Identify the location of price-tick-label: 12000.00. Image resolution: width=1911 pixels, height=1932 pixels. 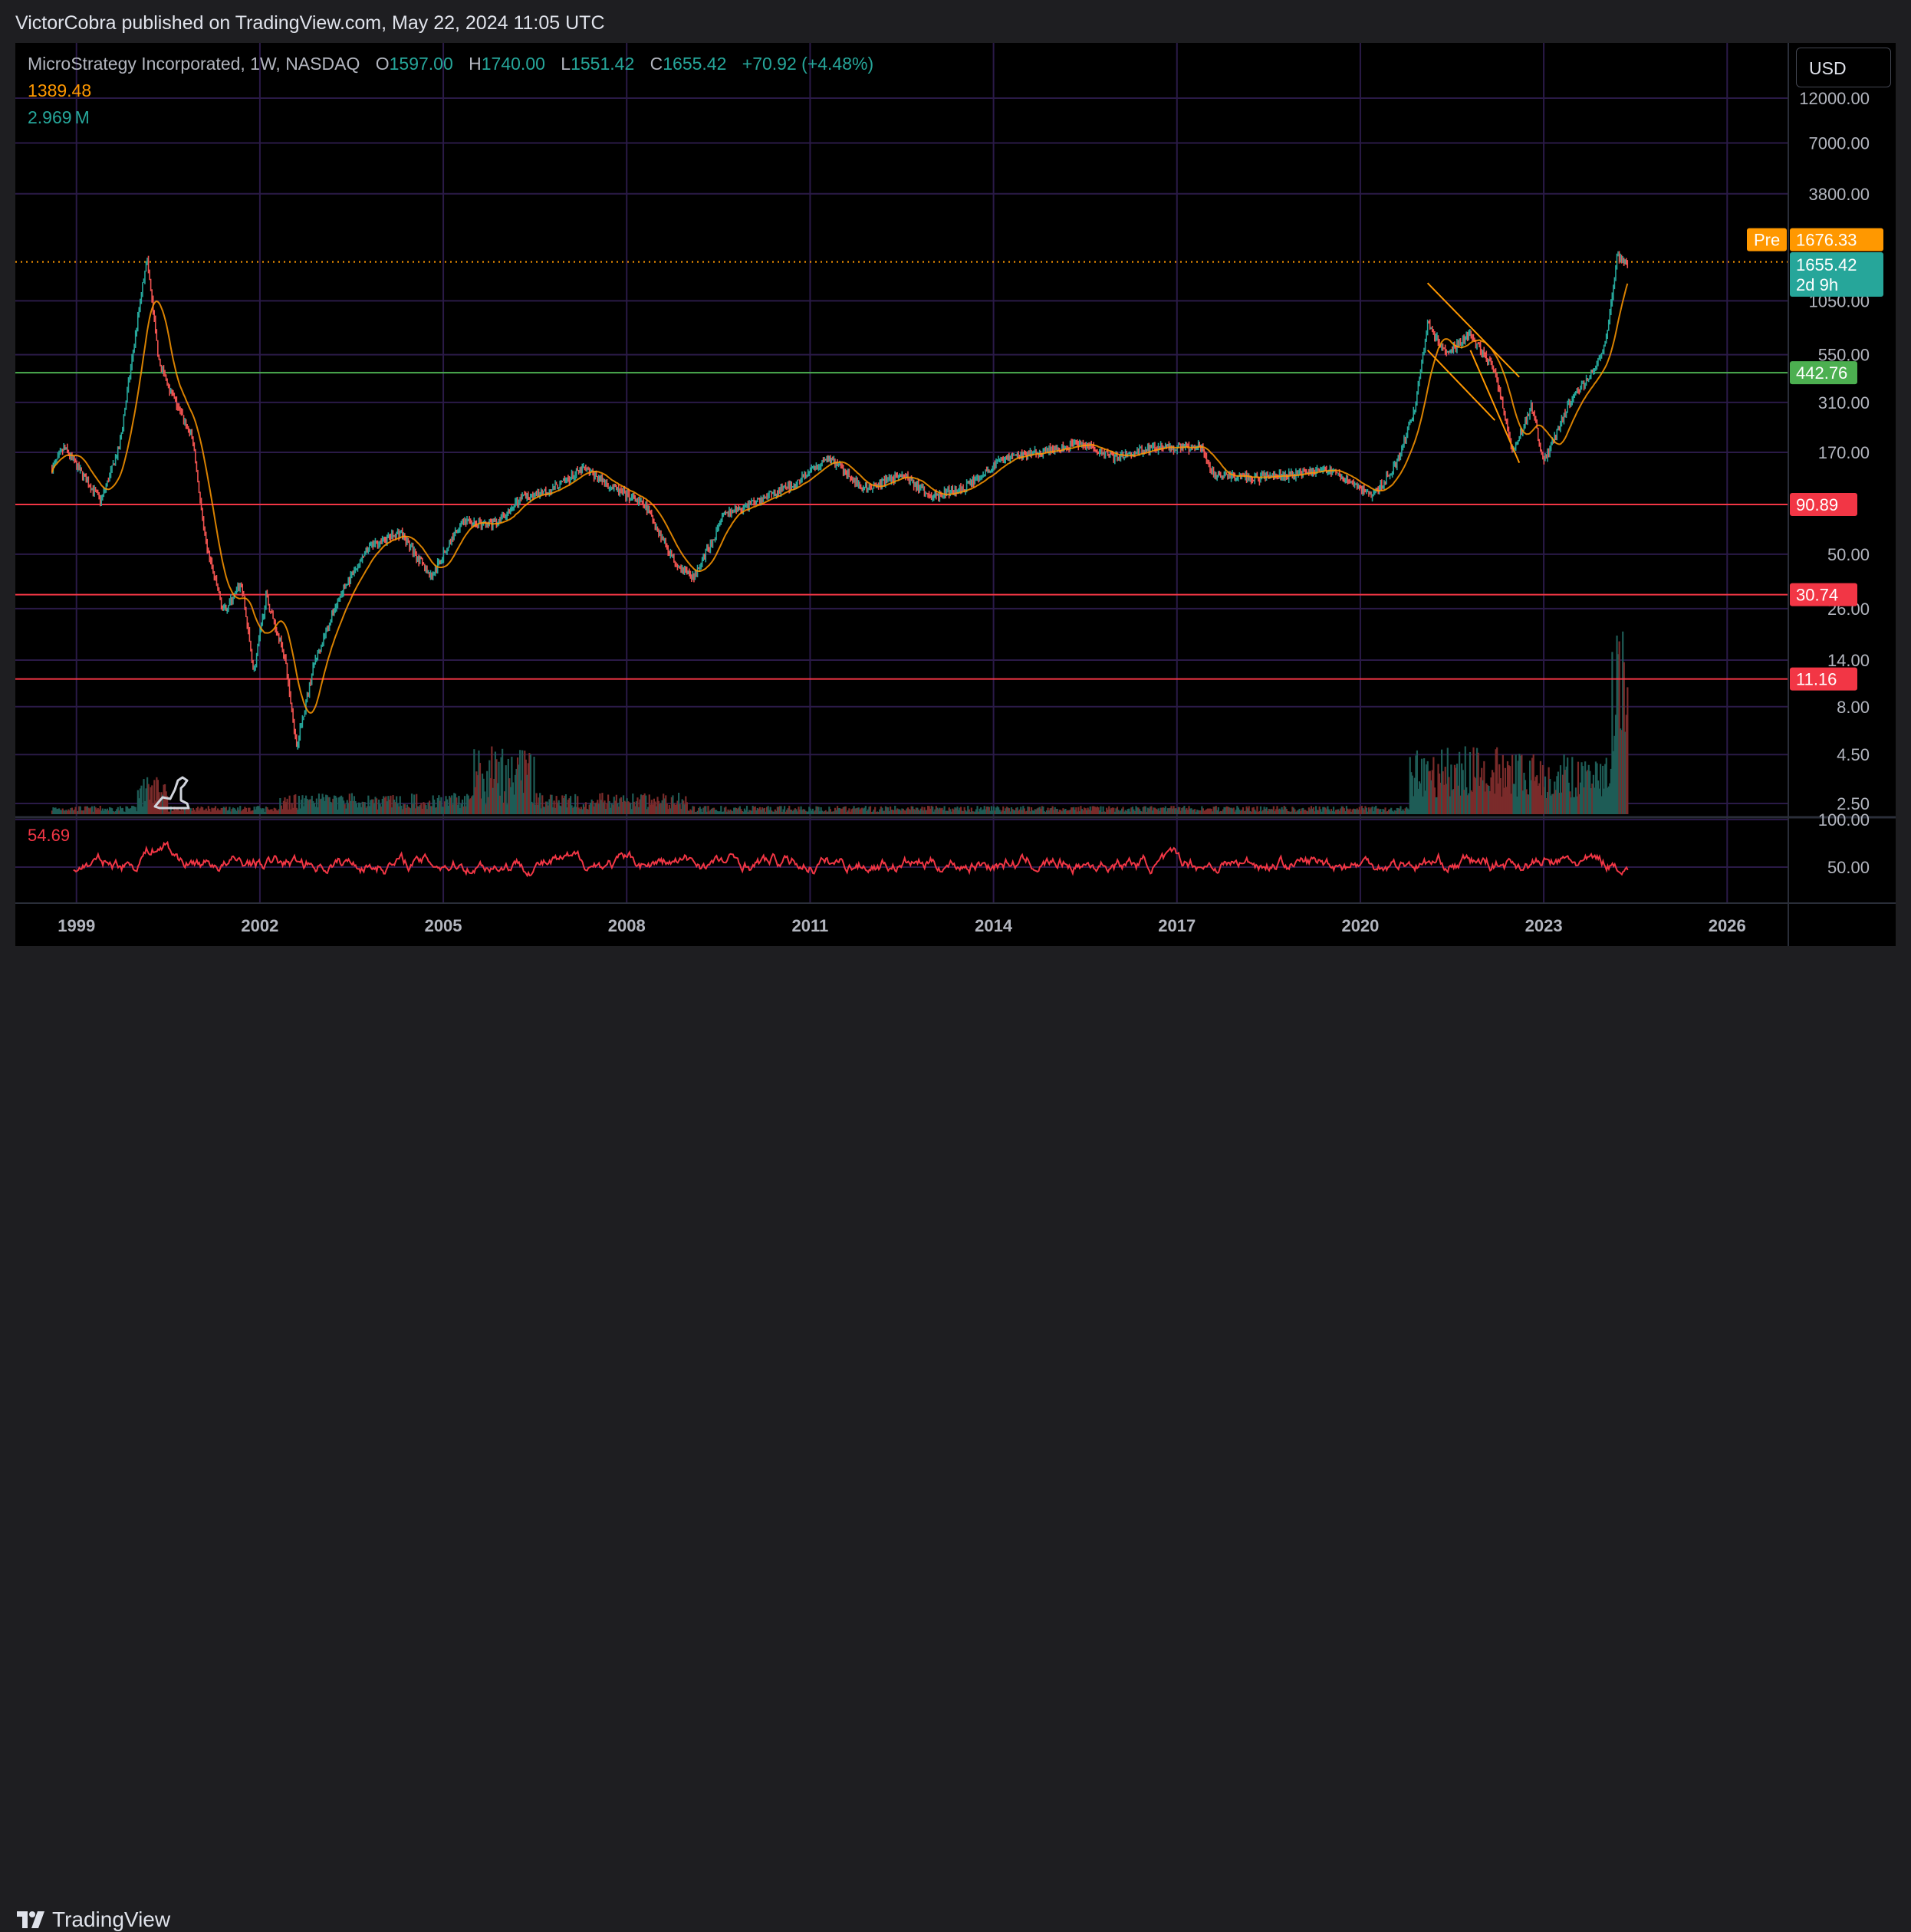
(1835, 99).